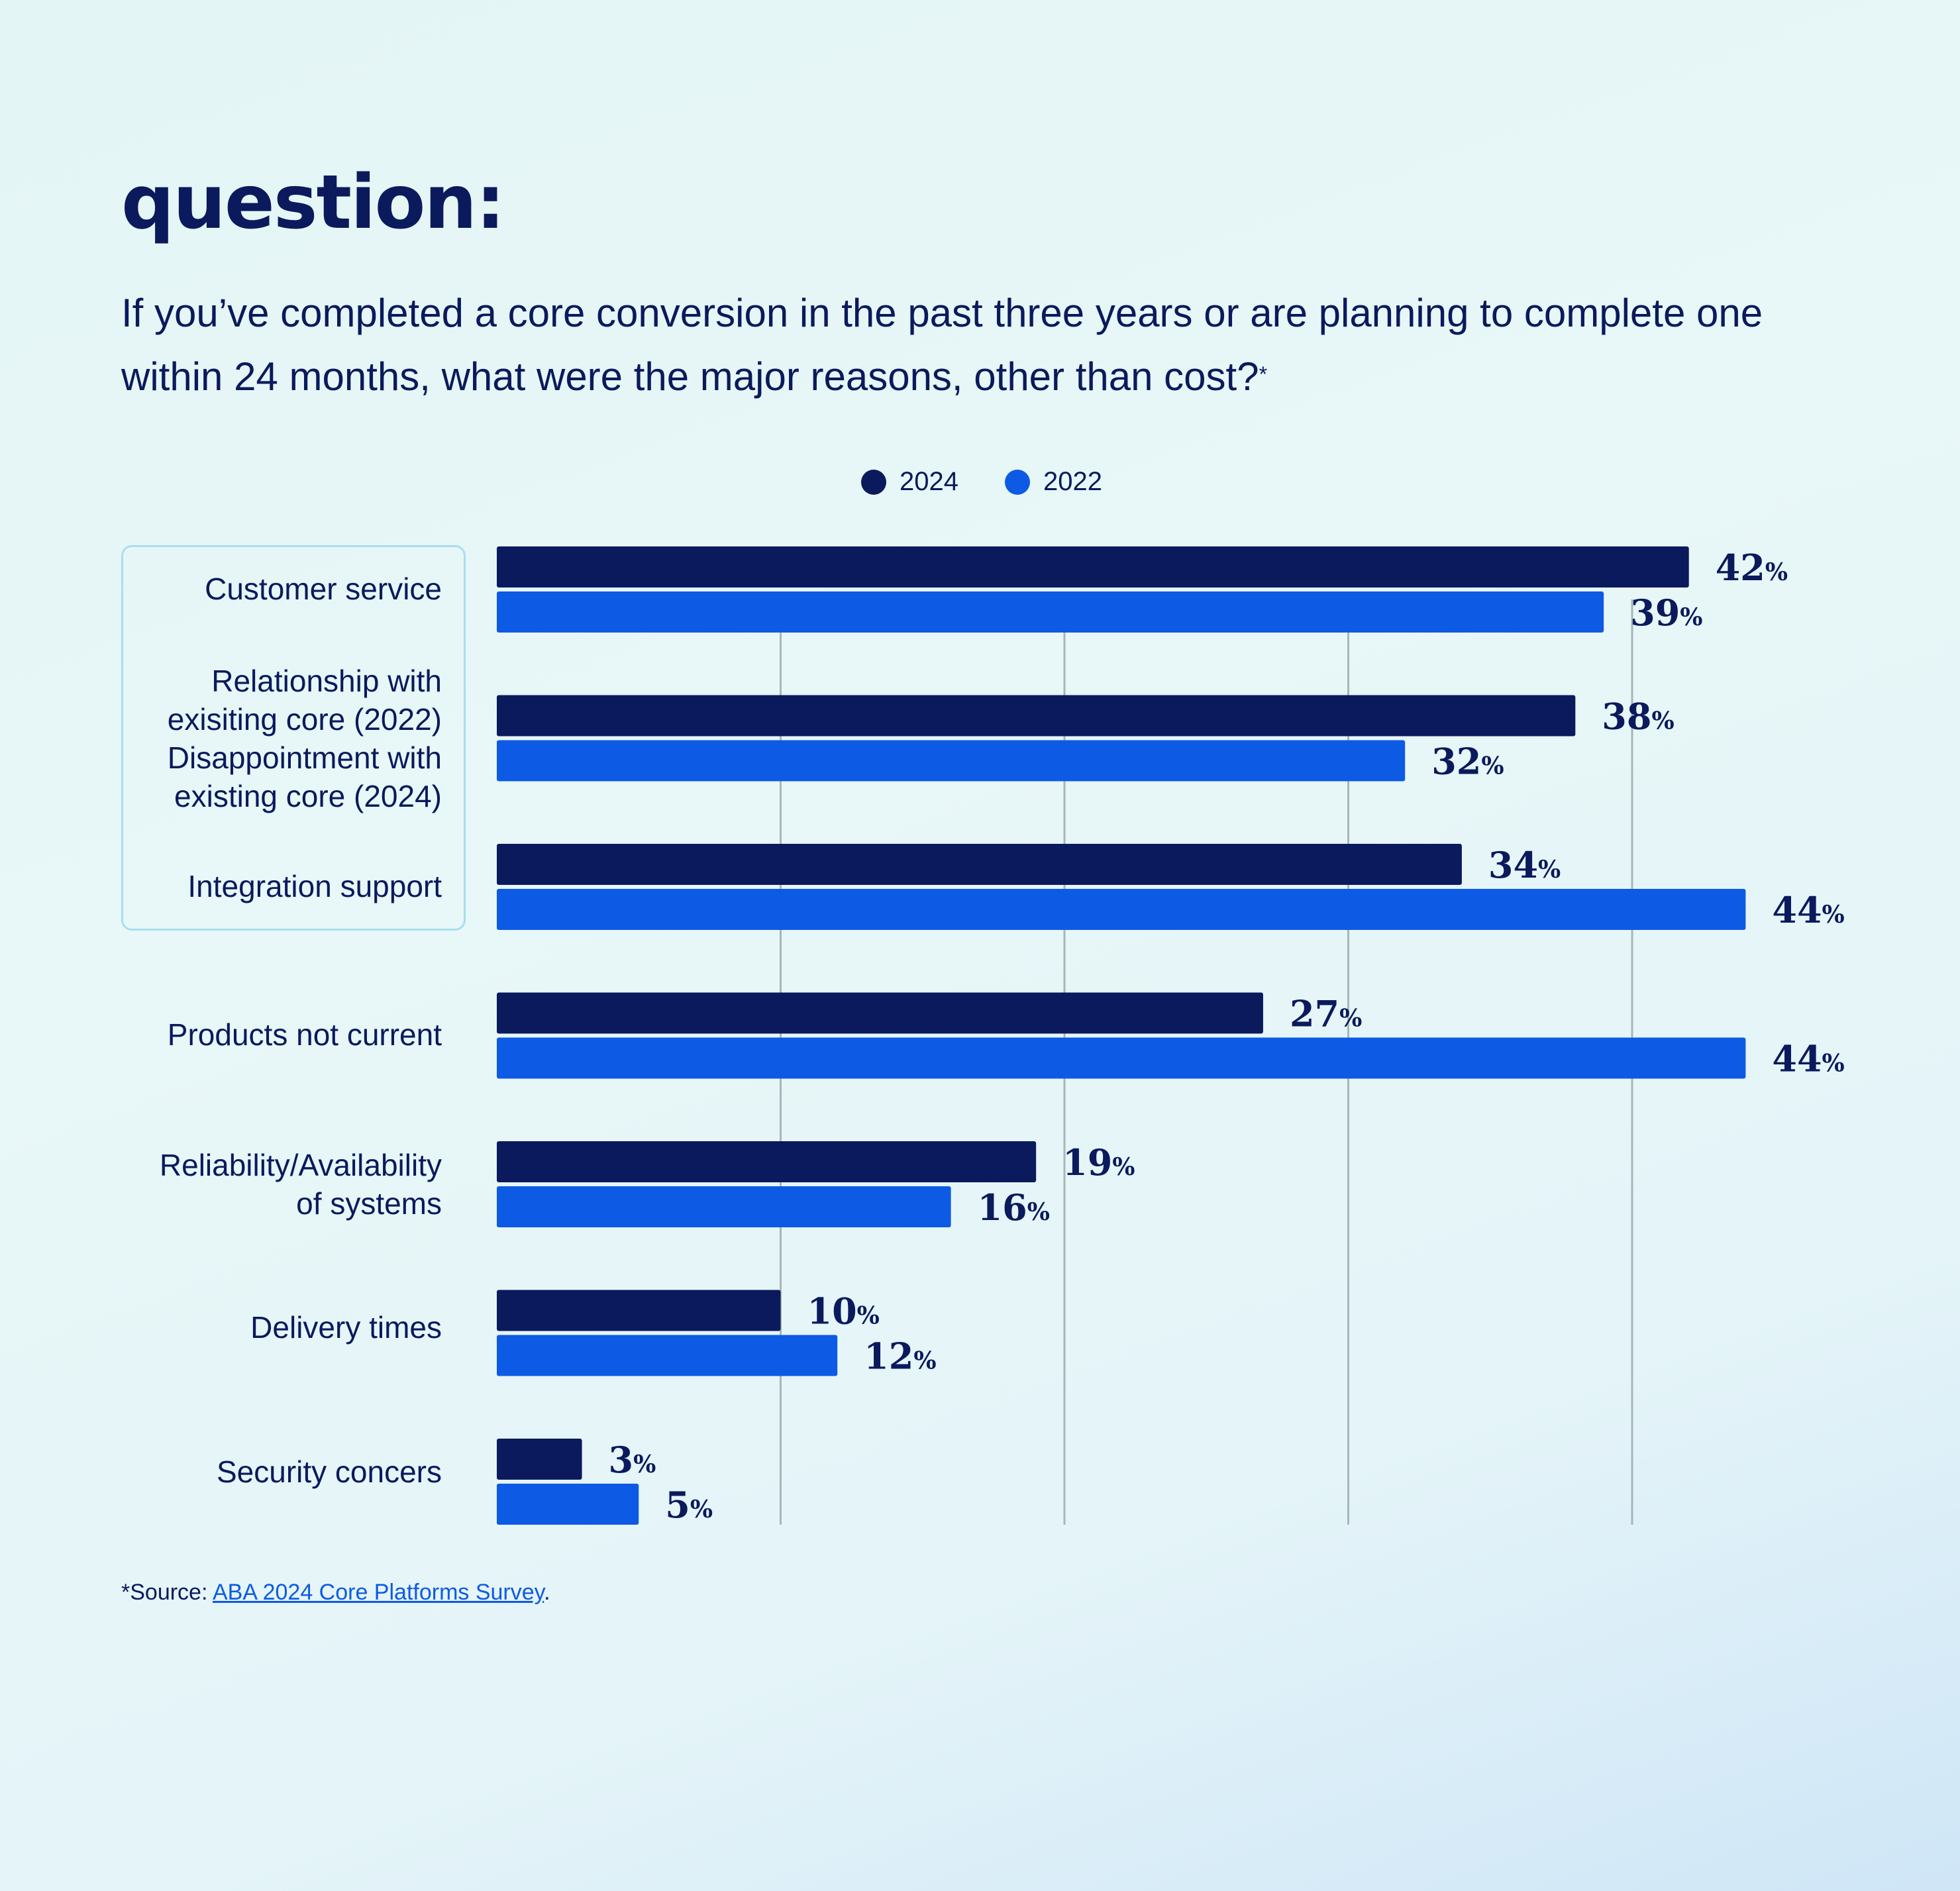 This screenshot has width=1960, height=1891. I want to click on chart-legend: 2024 2022, so click(1005, 482).